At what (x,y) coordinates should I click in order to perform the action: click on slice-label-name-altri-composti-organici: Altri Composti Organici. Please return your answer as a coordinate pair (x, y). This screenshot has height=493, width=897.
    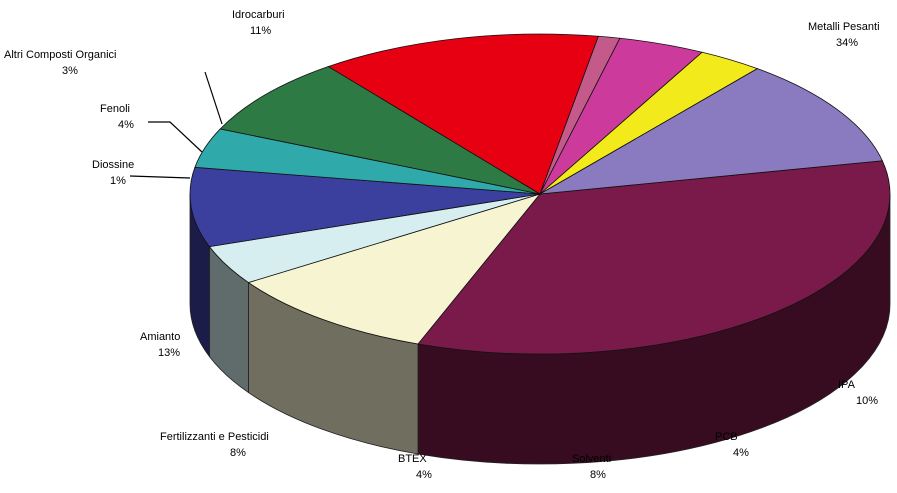
    Looking at the image, I should click on (60, 55).